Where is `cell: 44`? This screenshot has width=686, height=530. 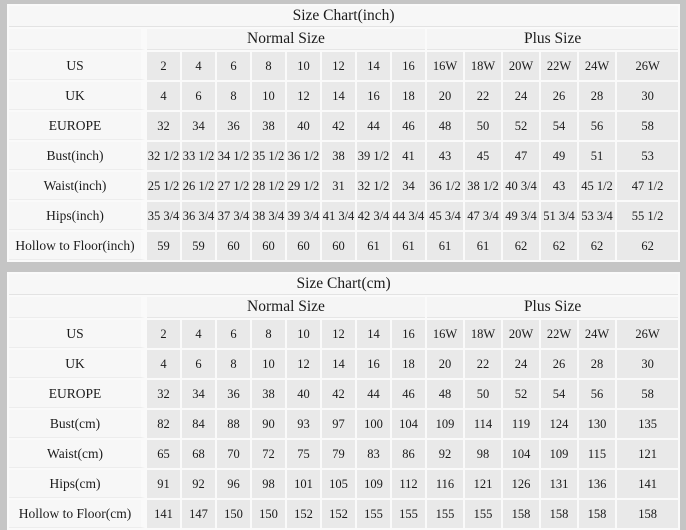 cell: 44 is located at coordinates (373, 394).